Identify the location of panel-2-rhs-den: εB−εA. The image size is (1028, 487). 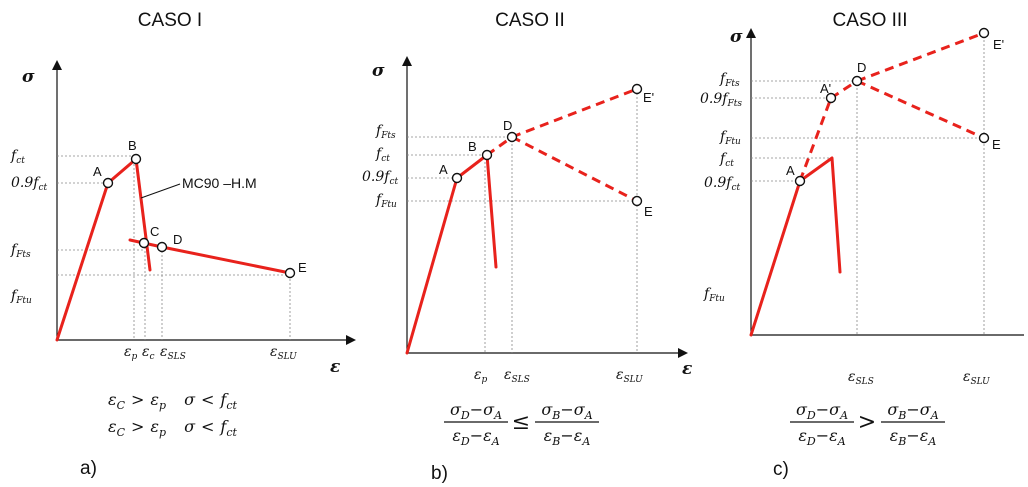
(567, 437).